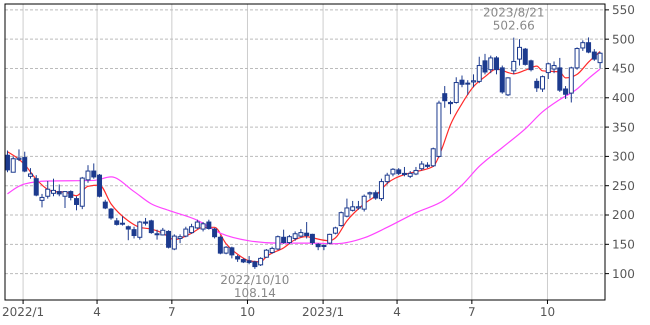 The height and width of the screenshot is (325, 650). Describe the element at coordinates (623, 10) in the screenshot. I see `y-tick-label: 550` at that location.